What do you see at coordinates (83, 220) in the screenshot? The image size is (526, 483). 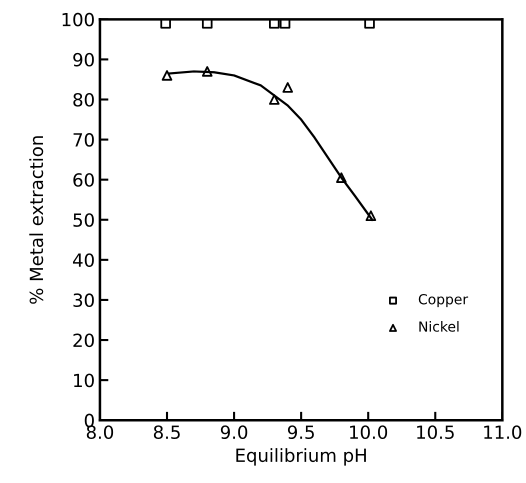 I see `y-tick-label: 50` at bounding box center [83, 220].